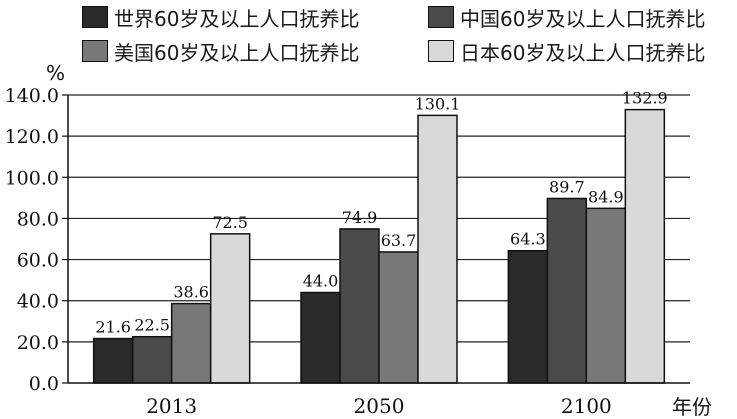  I want to click on legend-swatch-usa, so click(95, 51).